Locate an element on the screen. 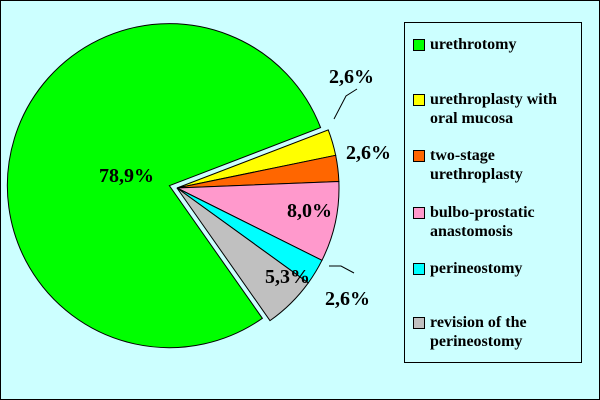 Image resolution: width=600 pixels, height=400 pixels. legend-label-1: urethrotomy is located at coordinates (473, 44).